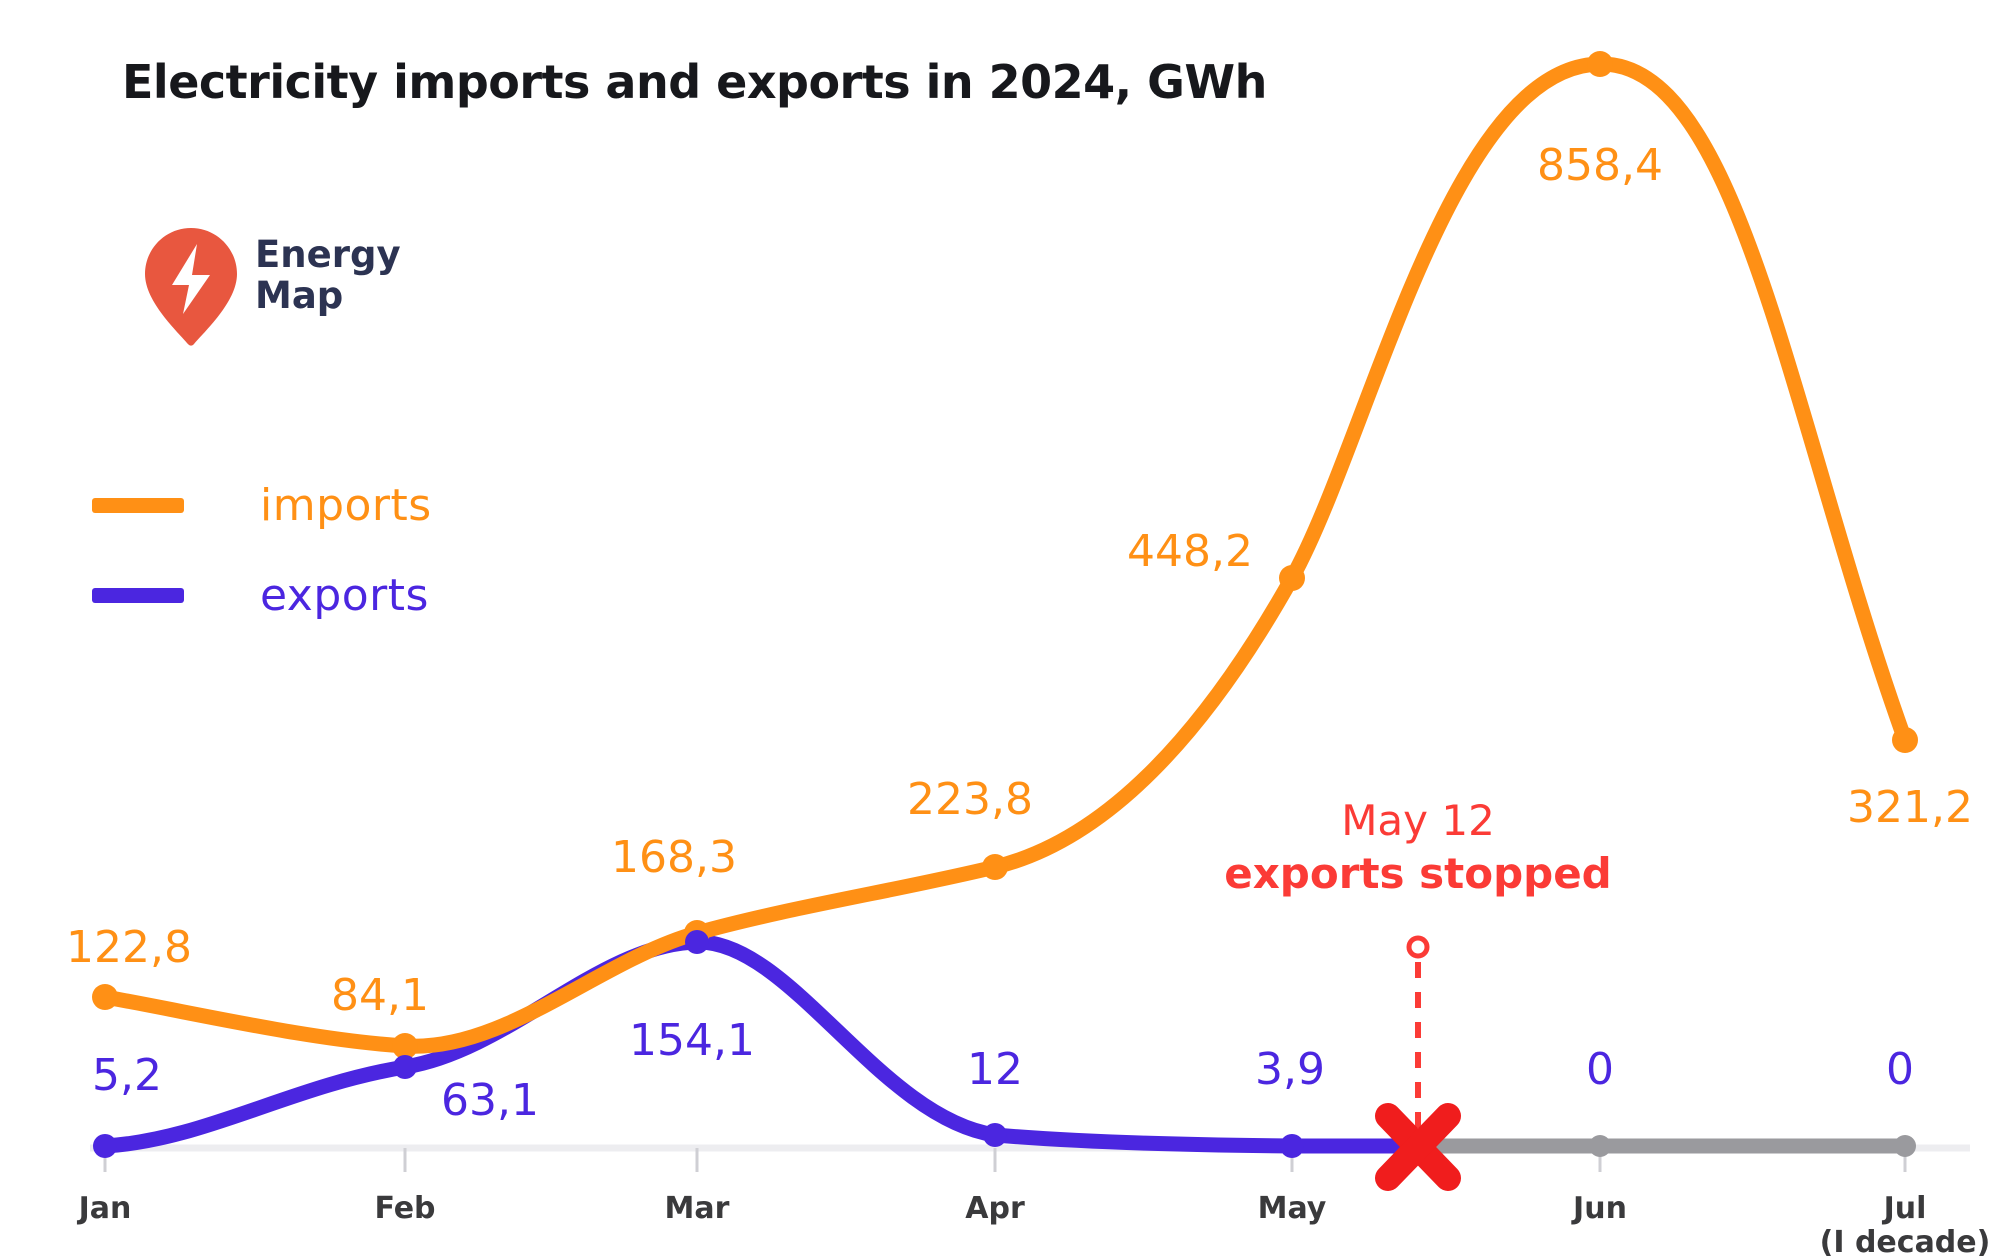  I want to click on imports-point-may, so click(1292, 578).